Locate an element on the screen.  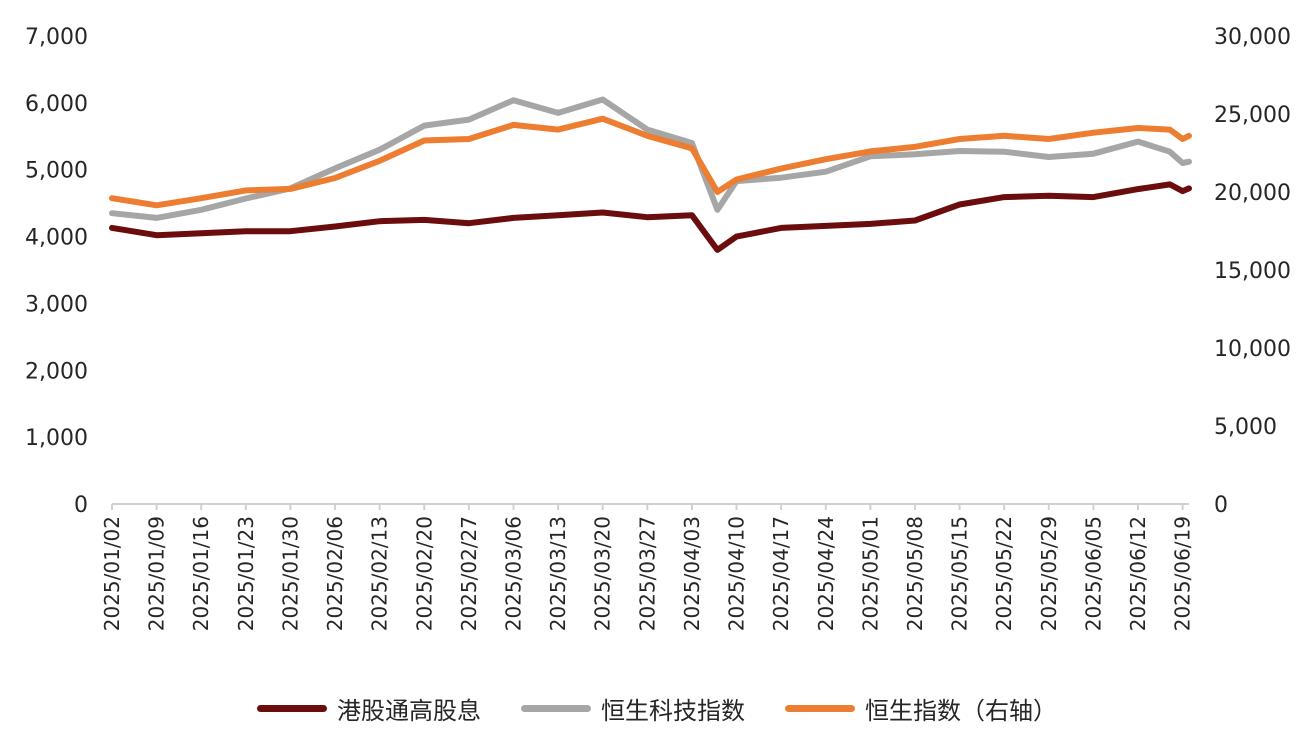
left-axis-tick-label: 3,000 is located at coordinates (56, 304).